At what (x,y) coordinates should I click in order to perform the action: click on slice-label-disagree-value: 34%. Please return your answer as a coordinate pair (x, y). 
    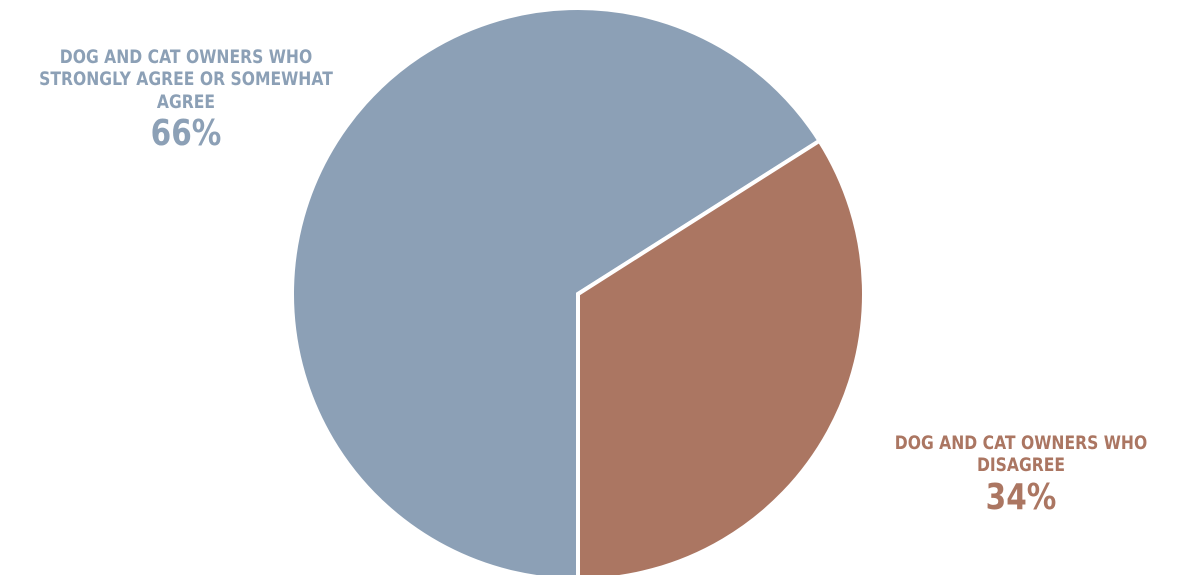
    Looking at the image, I should click on (1021, 497).